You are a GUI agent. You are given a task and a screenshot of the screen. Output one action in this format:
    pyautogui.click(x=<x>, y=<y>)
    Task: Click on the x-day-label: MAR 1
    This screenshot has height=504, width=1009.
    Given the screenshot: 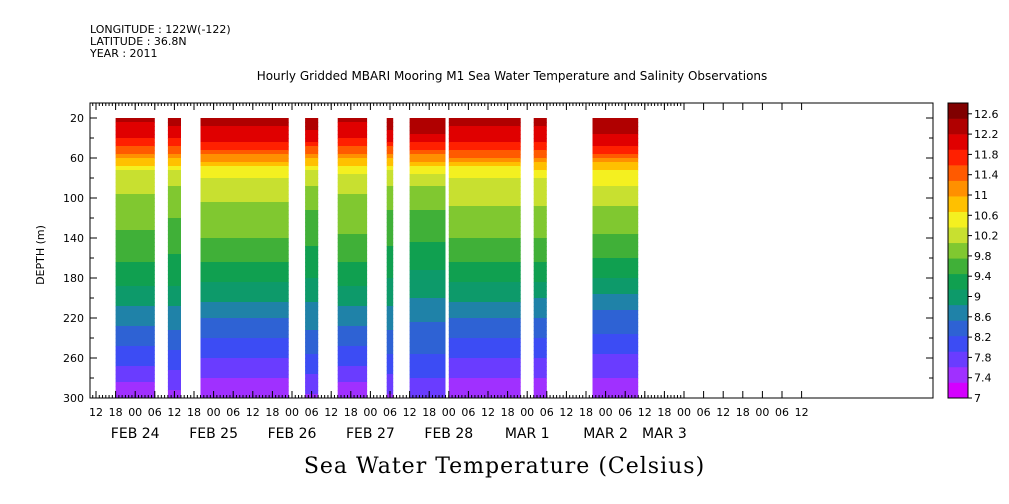 What is the action you would take?
    pyautogui.click(x=527, y=434)
    